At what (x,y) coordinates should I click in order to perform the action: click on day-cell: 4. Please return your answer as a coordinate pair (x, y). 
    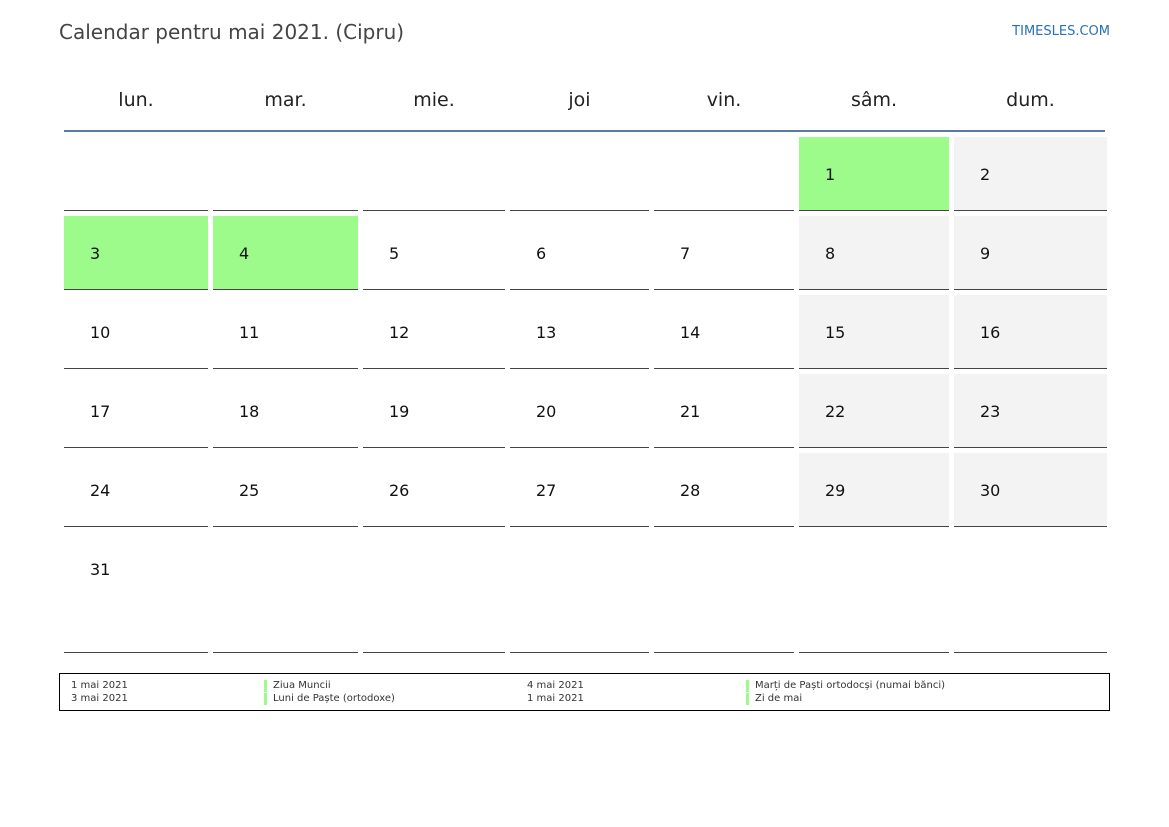
    Looking at the image, I should click on (285, 253).